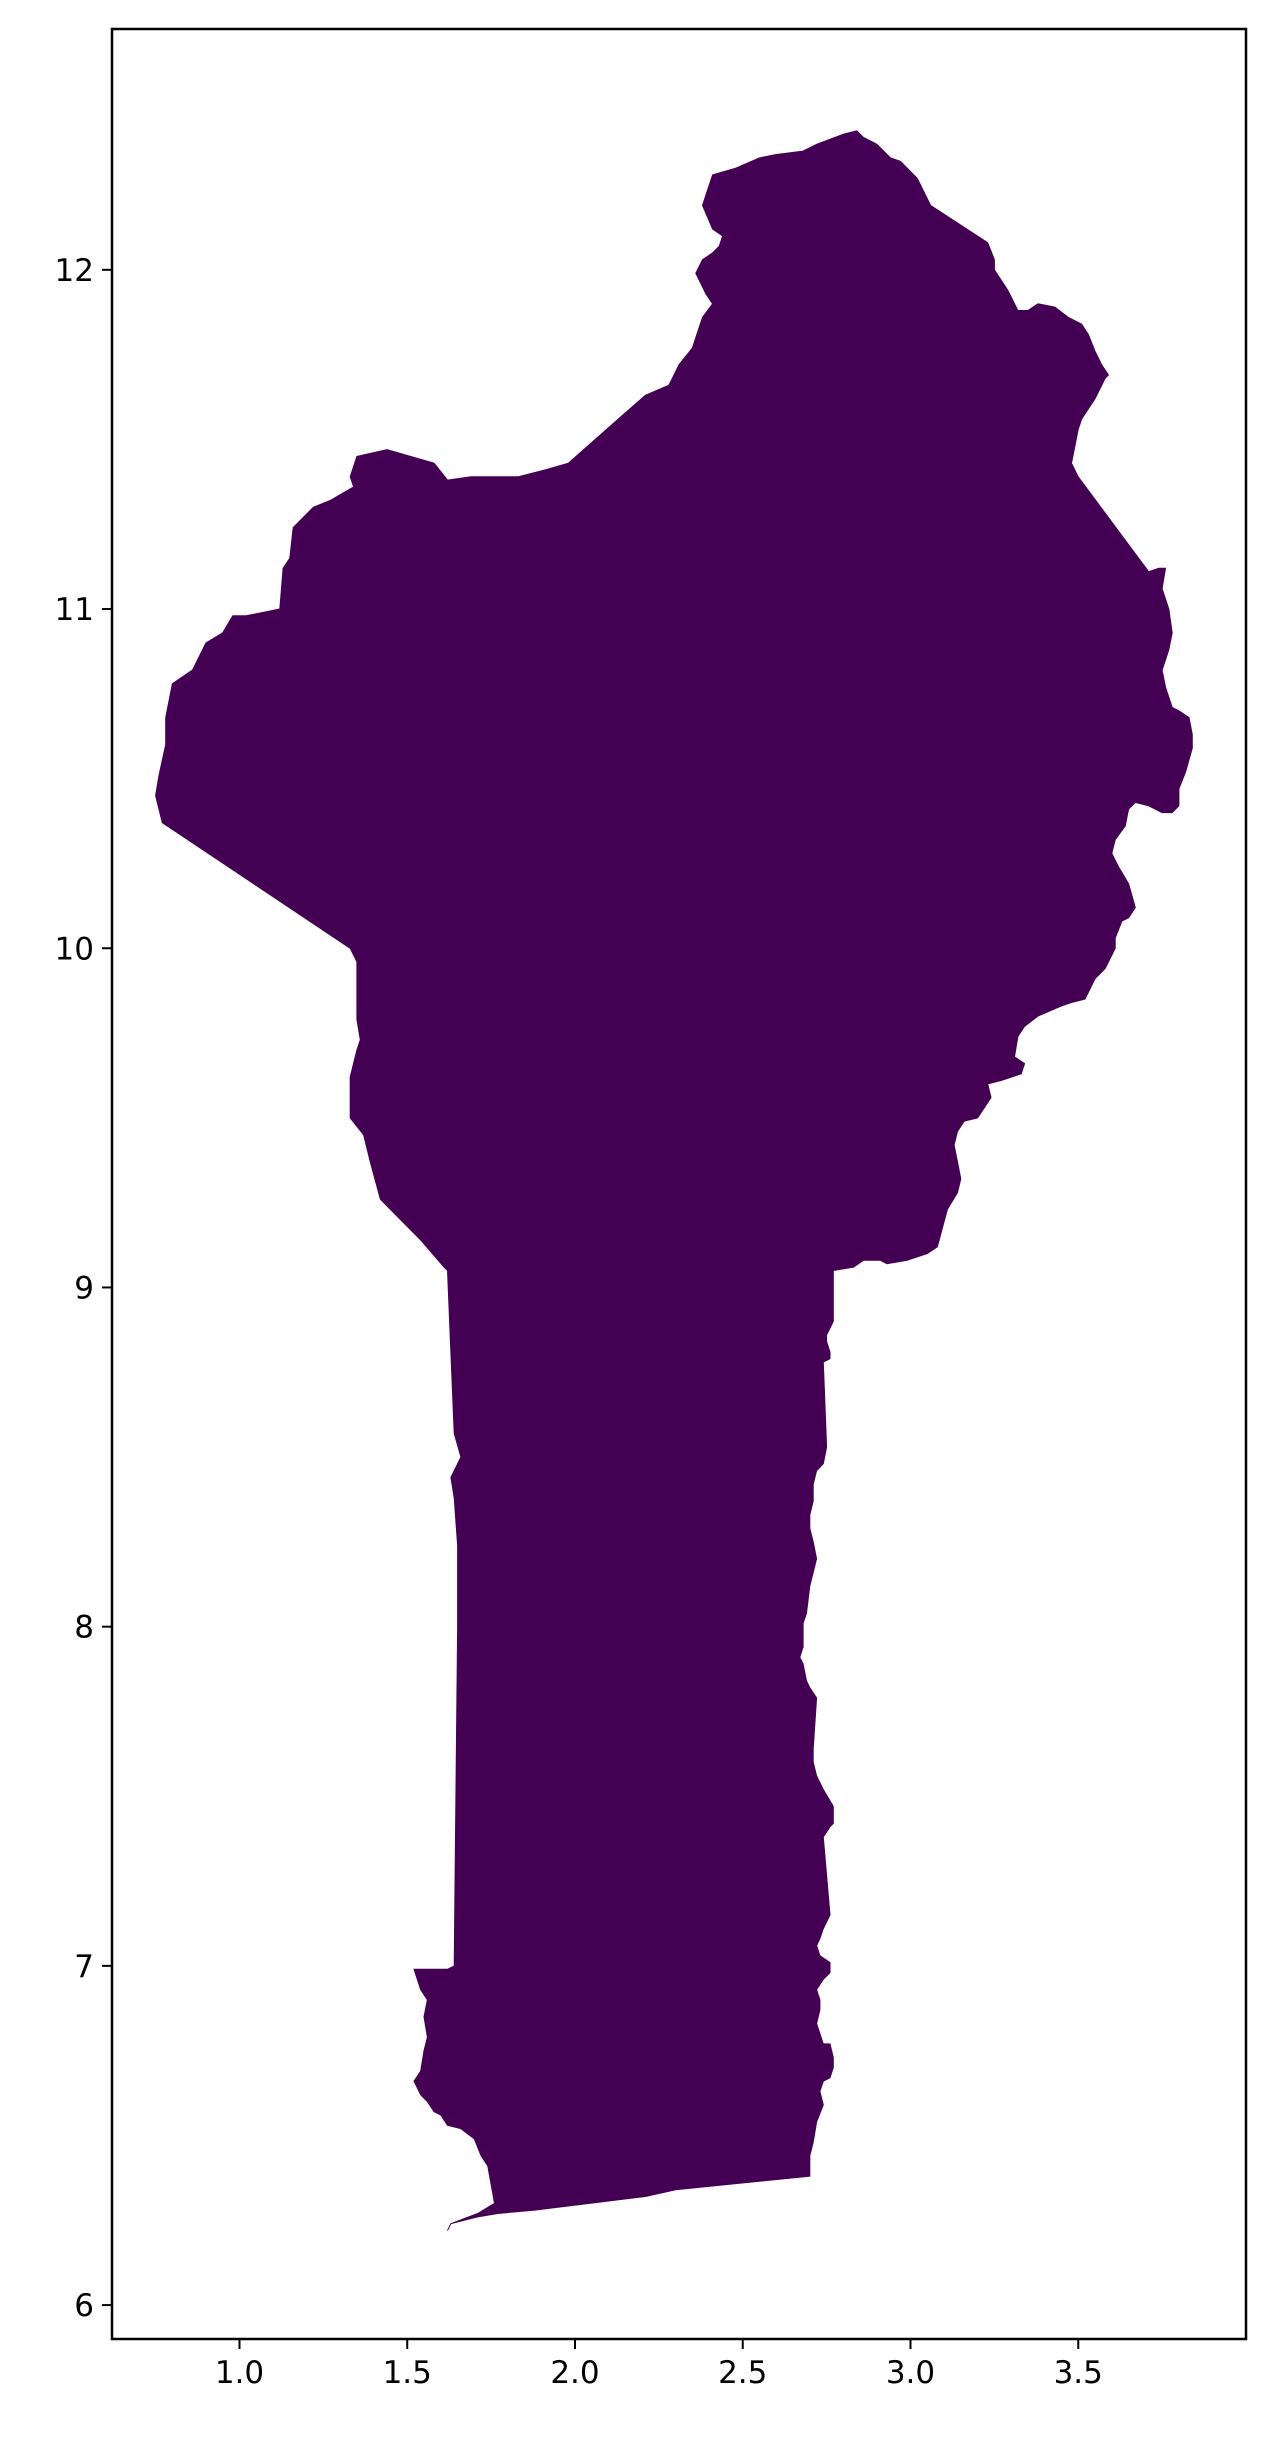 This screenshot has height=2439, width=1276. I want to click on y-tick-label: 10, so click(74, 949).